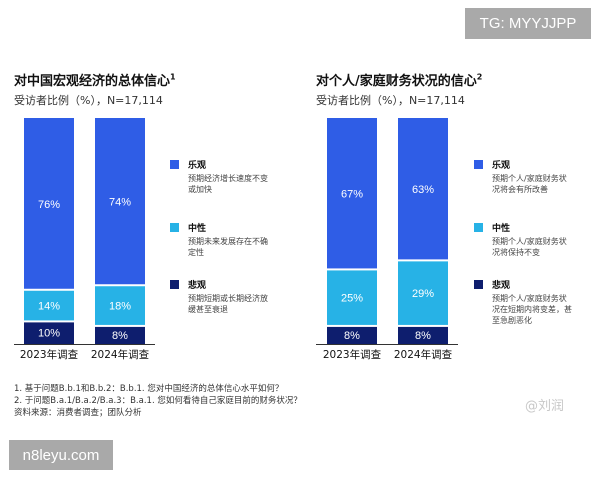 This screenshot has width=600, height=480. What do you see at coordinates (516, 252) in the screenshot?
I see `chart2-legend-desc-1: 况将保持不变` at bounding box center [516, 252].